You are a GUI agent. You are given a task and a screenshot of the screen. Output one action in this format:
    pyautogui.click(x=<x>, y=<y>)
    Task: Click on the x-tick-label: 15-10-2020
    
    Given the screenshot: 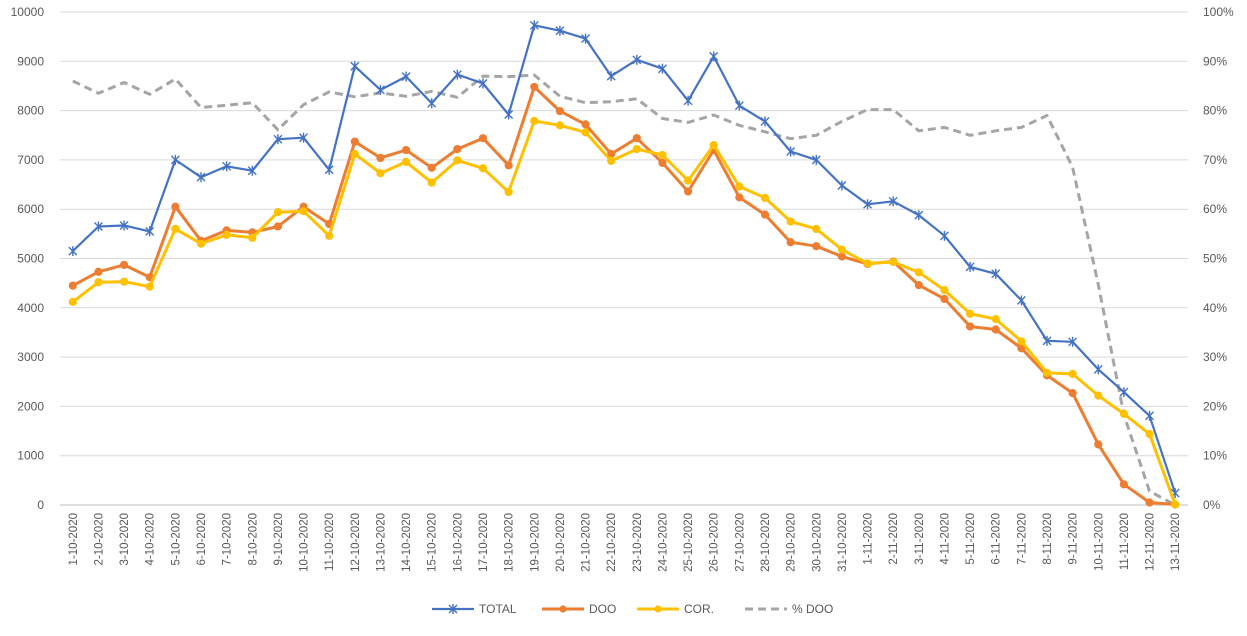 What is the action you would take?
    pyautogui.click(x=433, y=542)
    